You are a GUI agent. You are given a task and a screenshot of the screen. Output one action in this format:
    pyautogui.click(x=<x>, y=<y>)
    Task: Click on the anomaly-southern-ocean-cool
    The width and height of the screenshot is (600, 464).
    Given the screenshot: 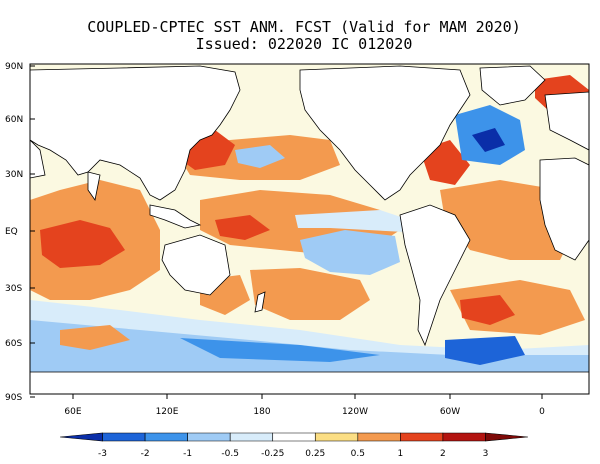 What is the action you would take?
    pyautogui.click(x=309, y=346)
    